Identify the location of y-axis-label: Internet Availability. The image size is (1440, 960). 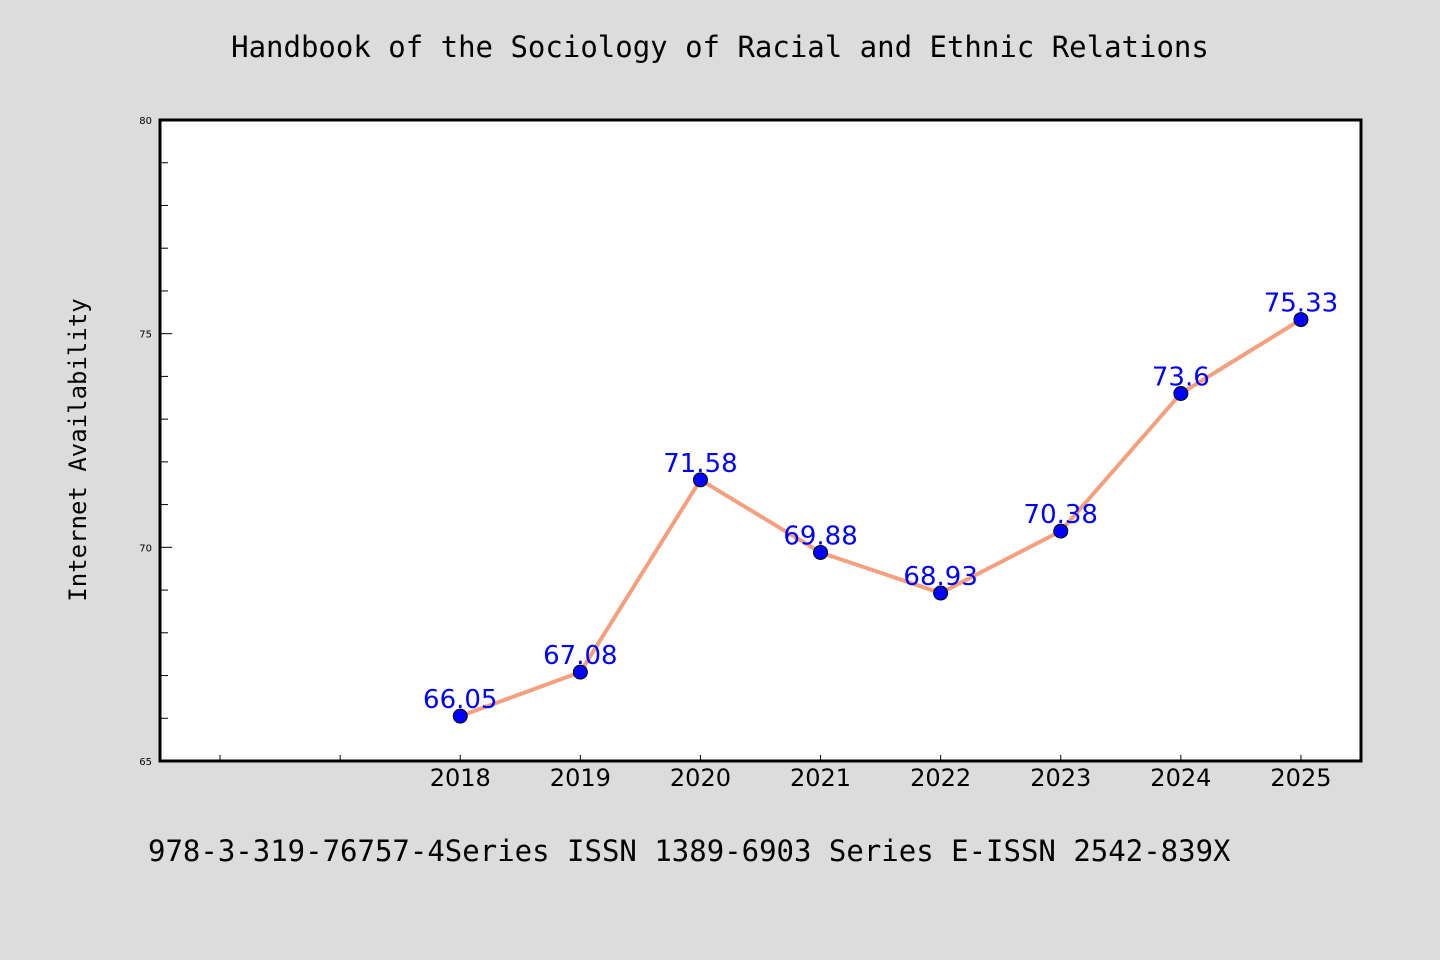
(78, 449).